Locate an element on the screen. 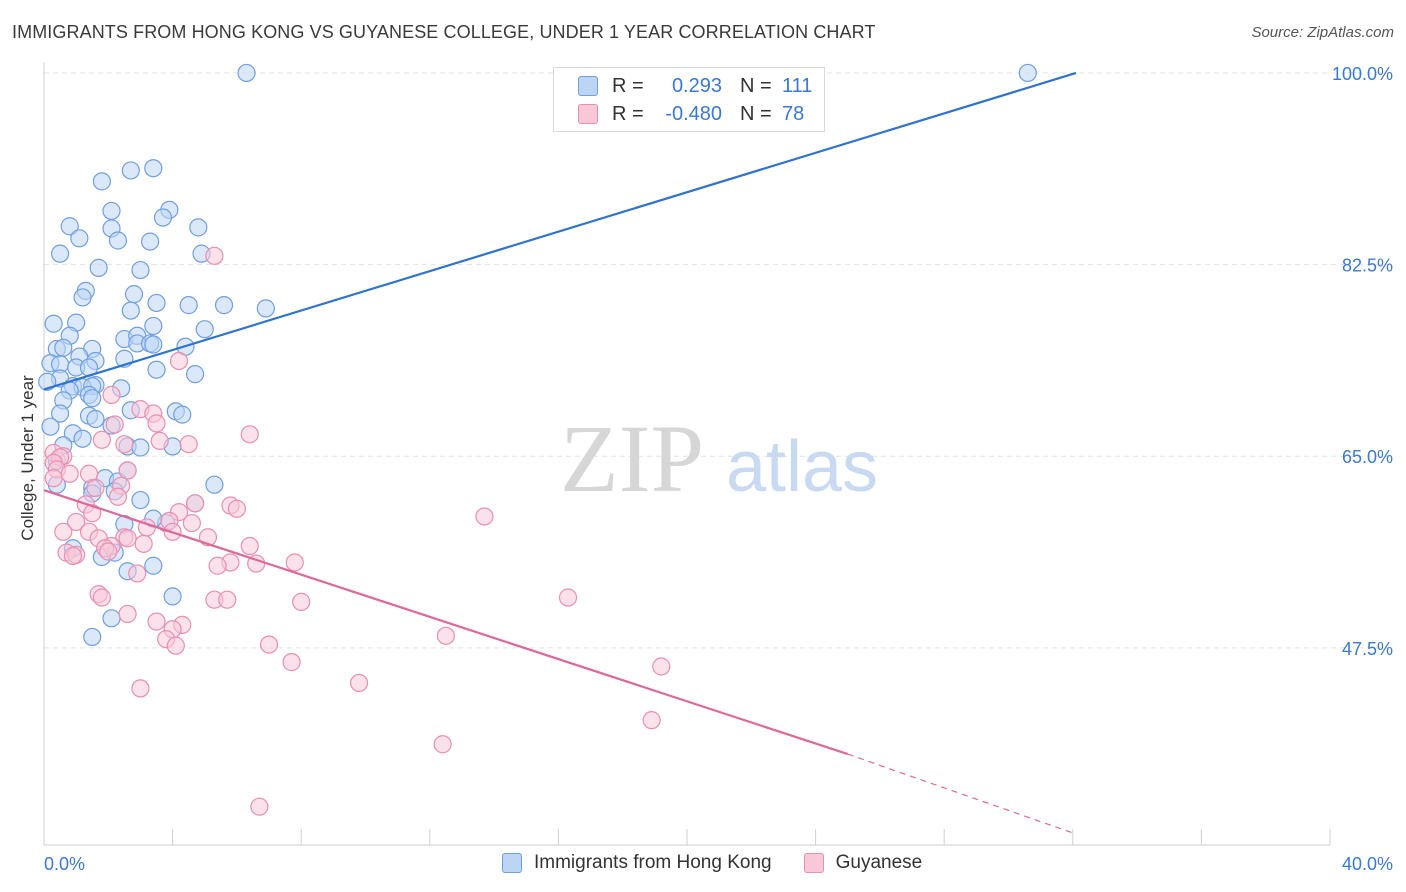 Image resolution: width=1406 pixels, height=892 pixels. legend-row-guyanese: R = -0.480 N = 78 is located at coordinates (691, 114).